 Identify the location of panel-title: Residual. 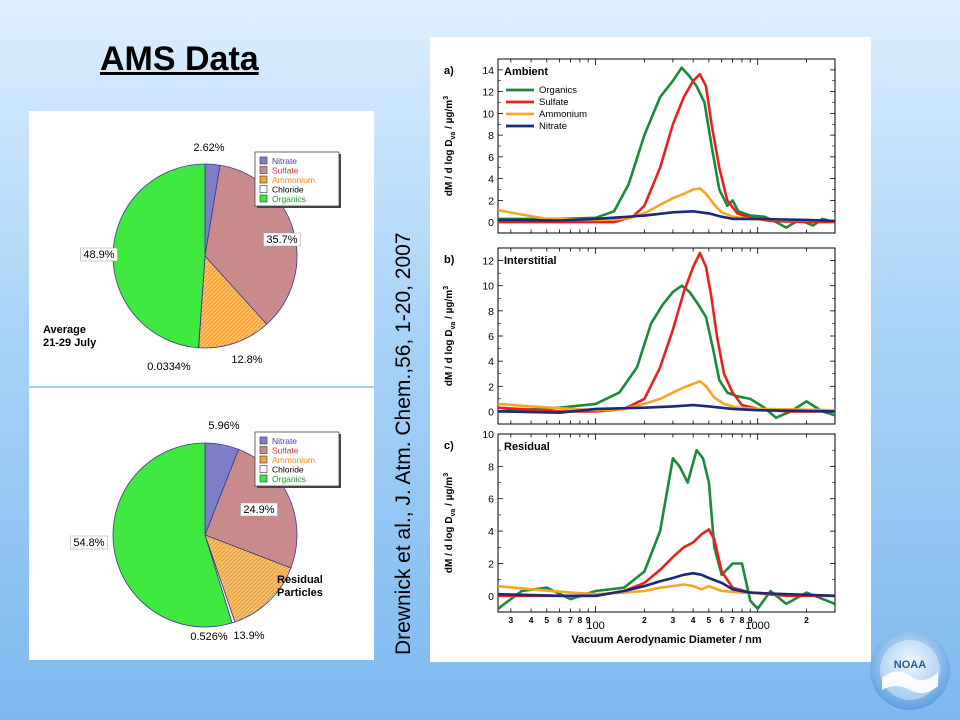
(527, 447).